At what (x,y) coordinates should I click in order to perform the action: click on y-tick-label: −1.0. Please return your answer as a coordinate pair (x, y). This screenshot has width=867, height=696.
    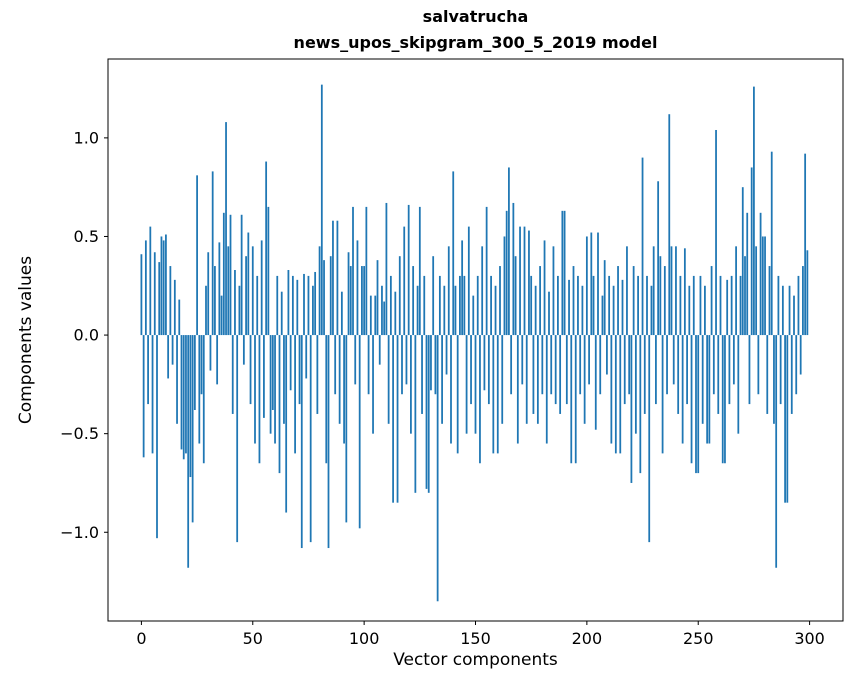
    Looking at the image, I should click on (79, 532).